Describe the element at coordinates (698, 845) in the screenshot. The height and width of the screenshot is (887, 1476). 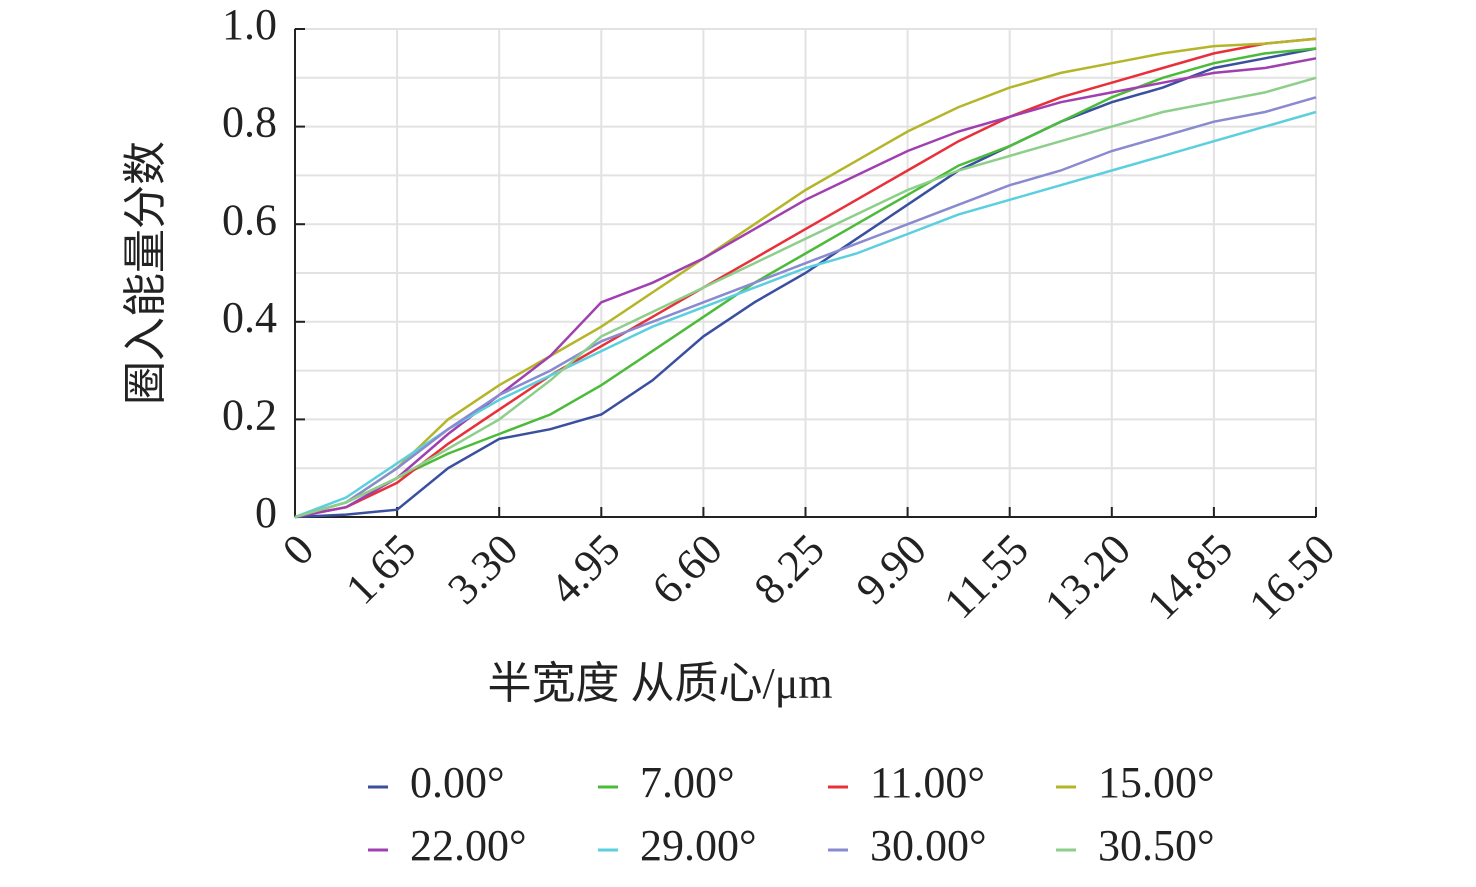
I see `legend-label: 29.00°` at that location.